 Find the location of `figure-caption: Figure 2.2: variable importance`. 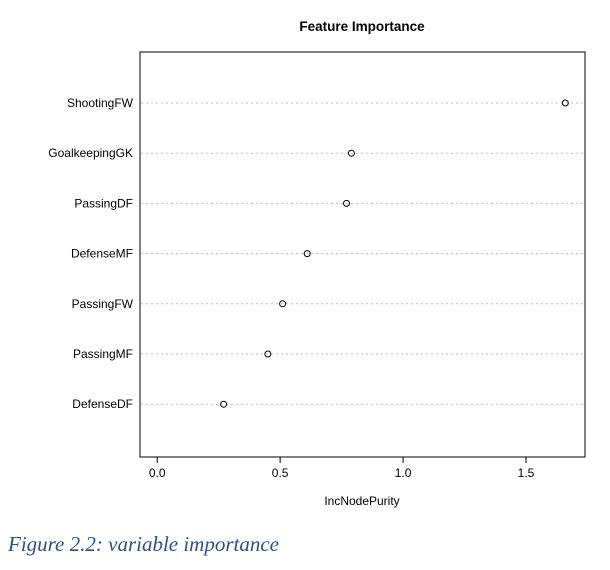

figure-caption: Figure 2.2: variable importance is located at coordinates (144, 544).